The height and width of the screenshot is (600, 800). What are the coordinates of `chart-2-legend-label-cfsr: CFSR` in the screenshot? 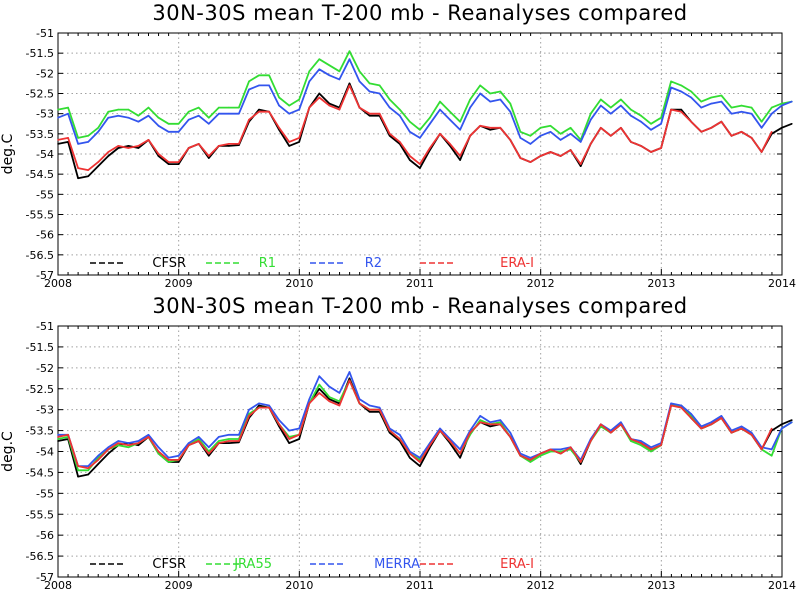 It's located at (169, 564).